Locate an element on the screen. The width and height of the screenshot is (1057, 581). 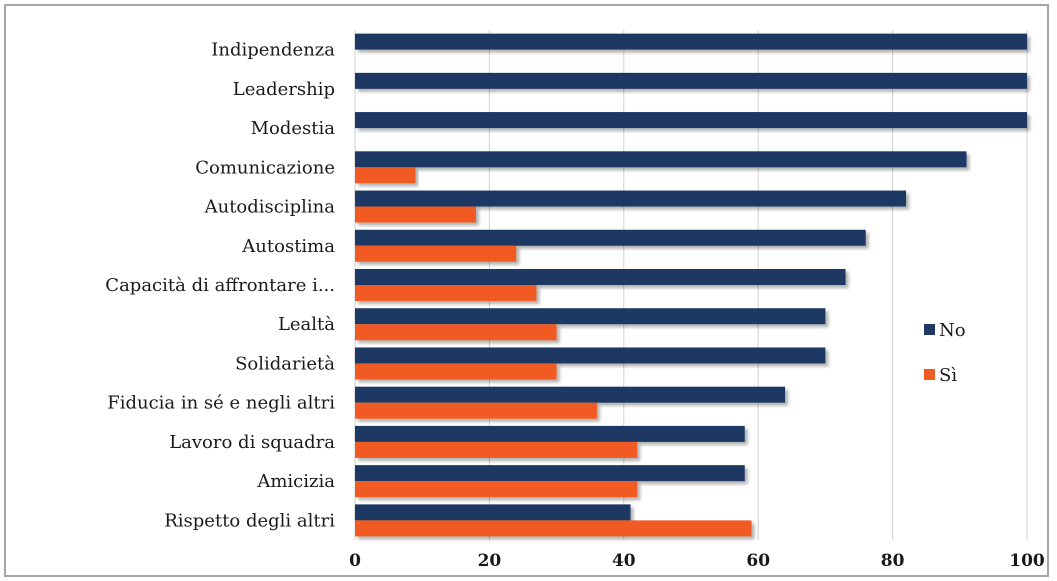
category-label: Lavoro di squadra is located at coordinates (252, 442).